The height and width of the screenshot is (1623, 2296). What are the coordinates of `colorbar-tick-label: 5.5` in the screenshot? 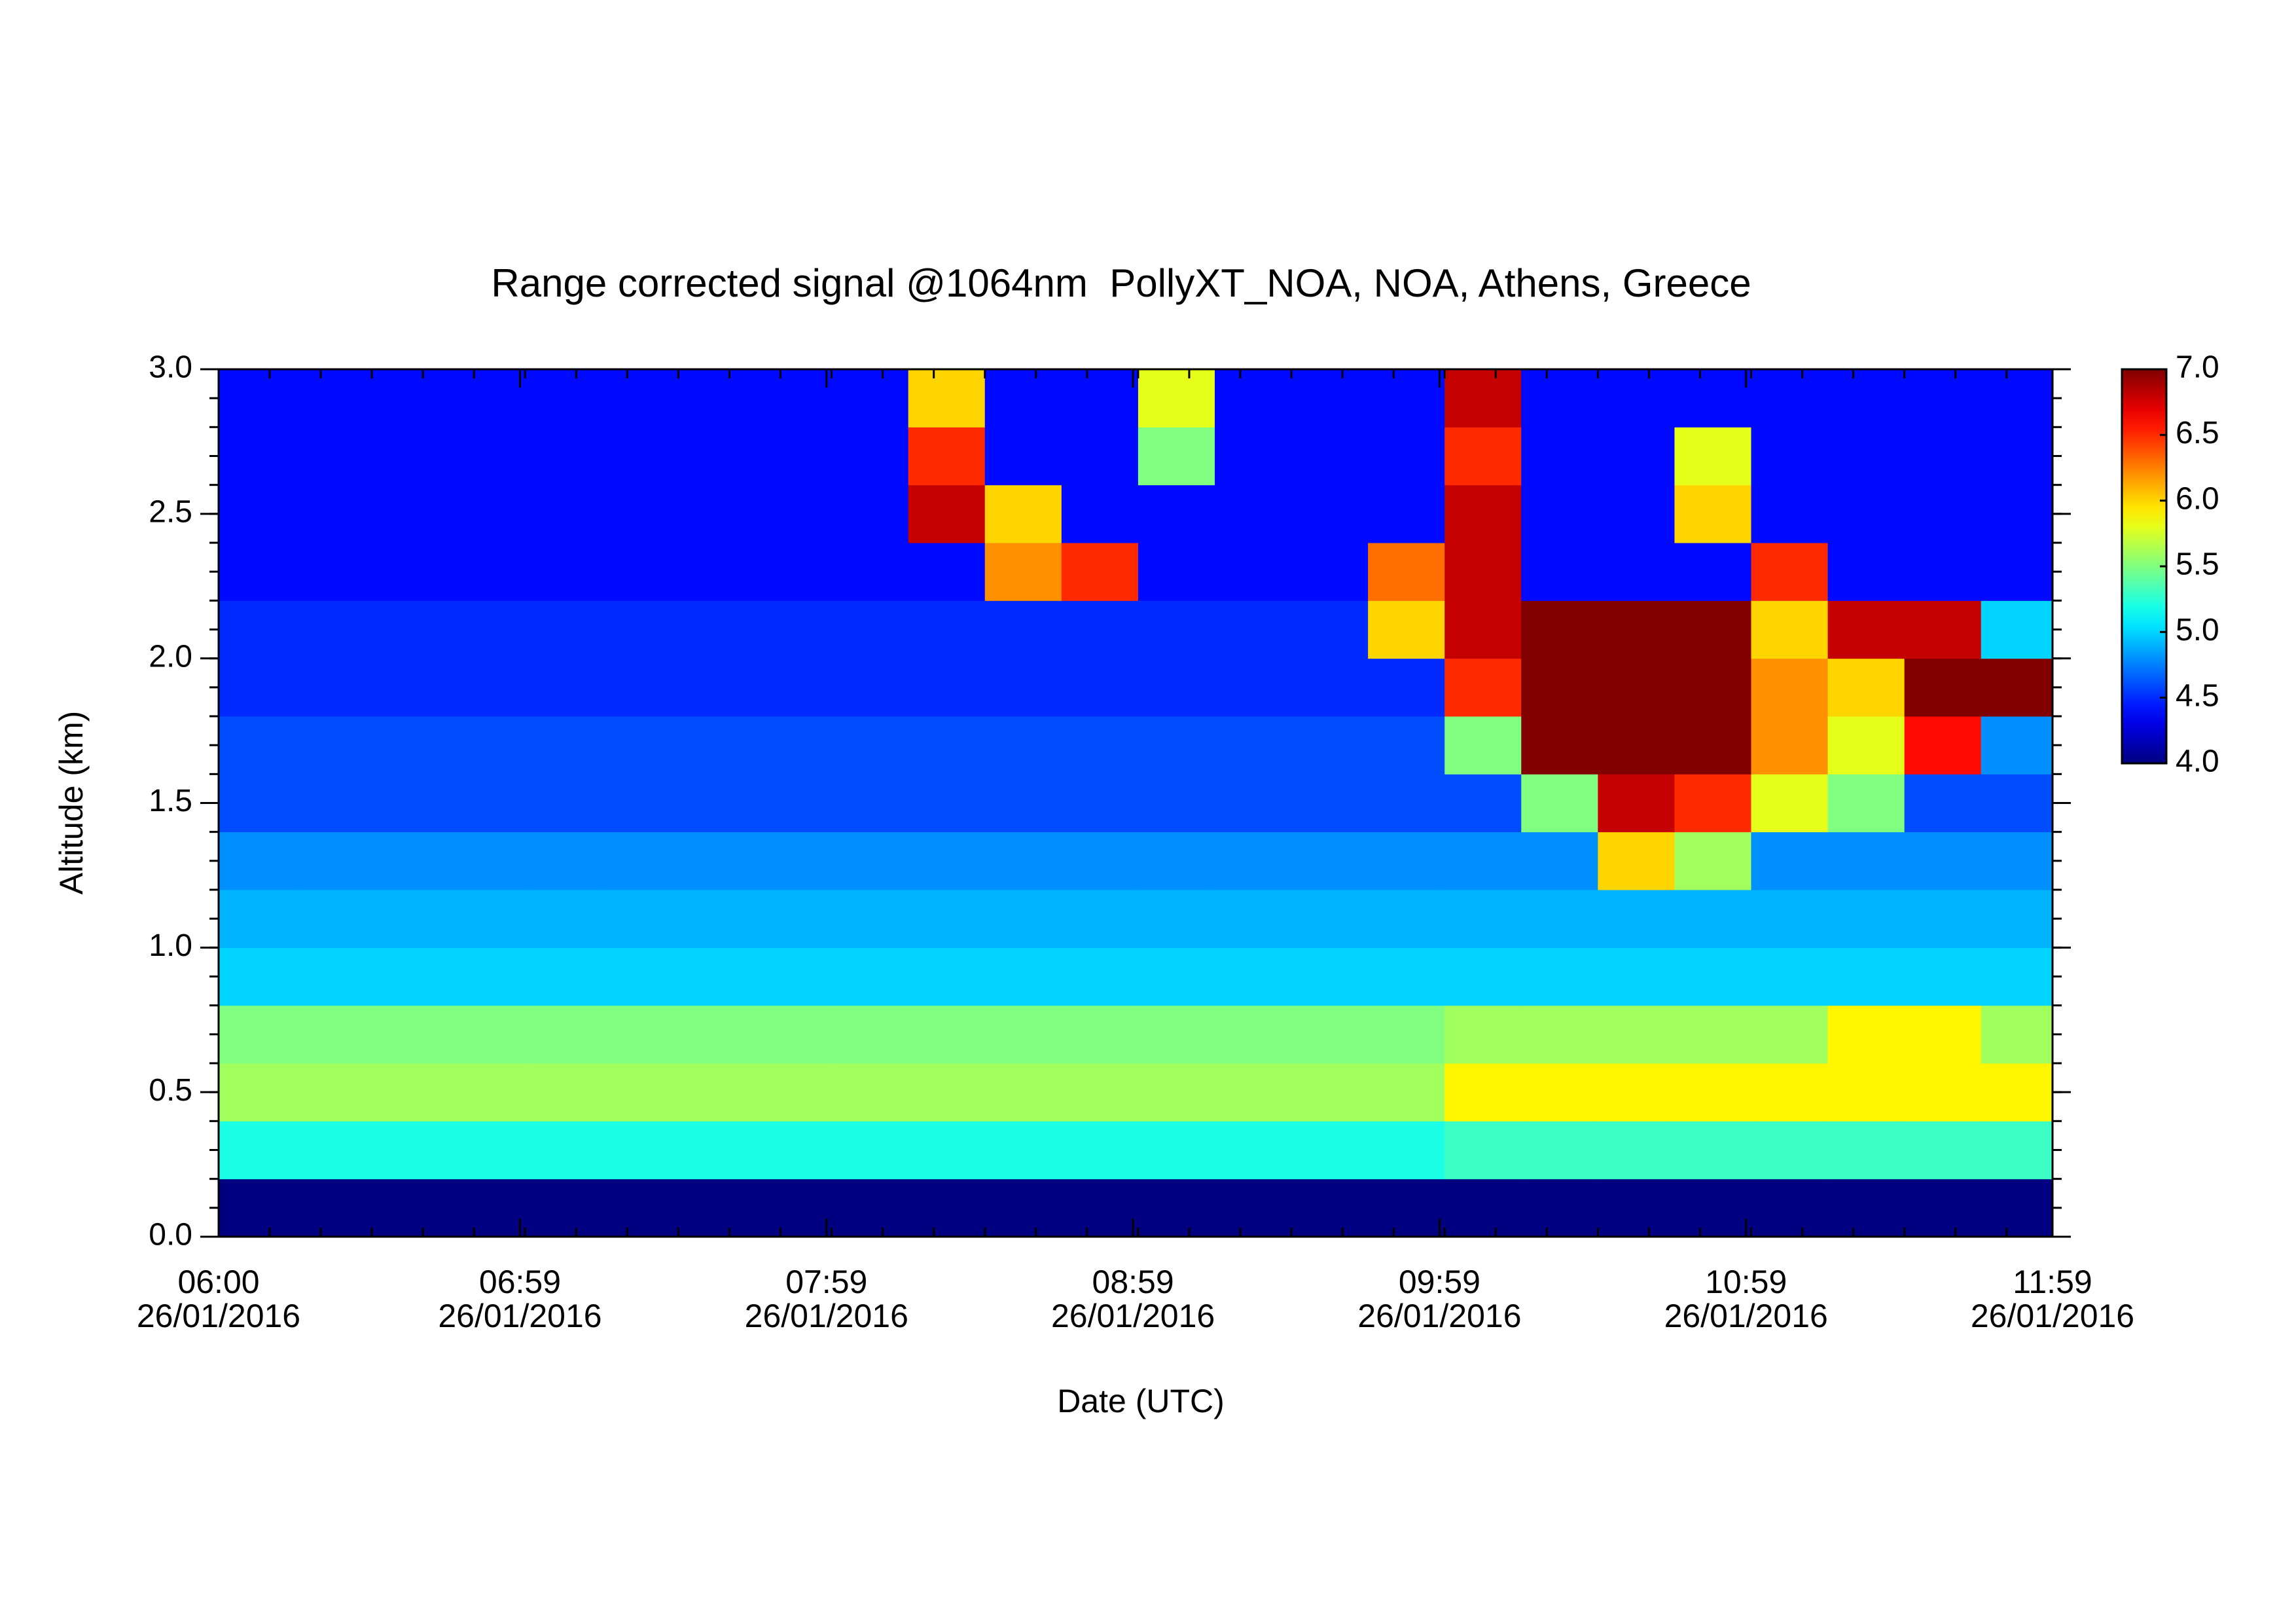 It's located at (2197, 564).